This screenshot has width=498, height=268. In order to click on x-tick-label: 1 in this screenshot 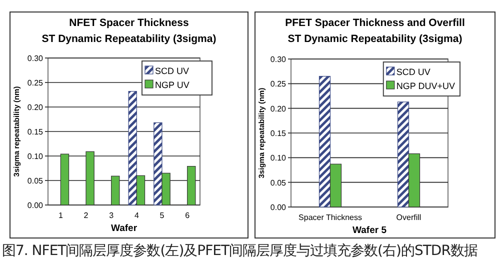, I will do `click(61, 215)`.